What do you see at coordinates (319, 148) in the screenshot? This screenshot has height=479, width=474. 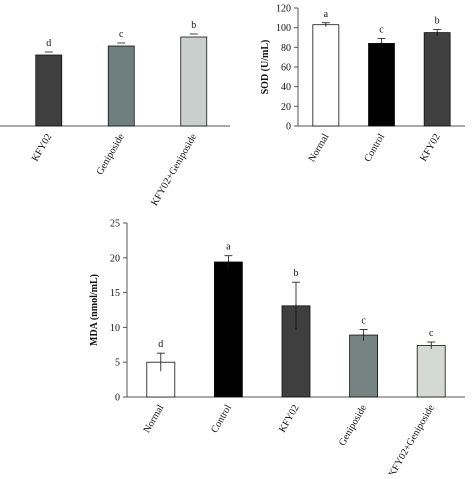 I see `panel-sod-category-label-0: Normal` at bounding box center [319, 148].